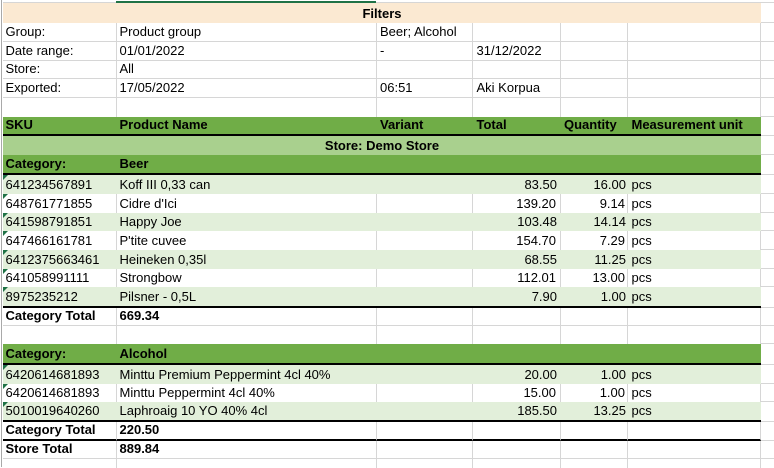  Describe the element at coordinates (247, 70) in the screenshot. I see `store-value-cell: All` at that location.